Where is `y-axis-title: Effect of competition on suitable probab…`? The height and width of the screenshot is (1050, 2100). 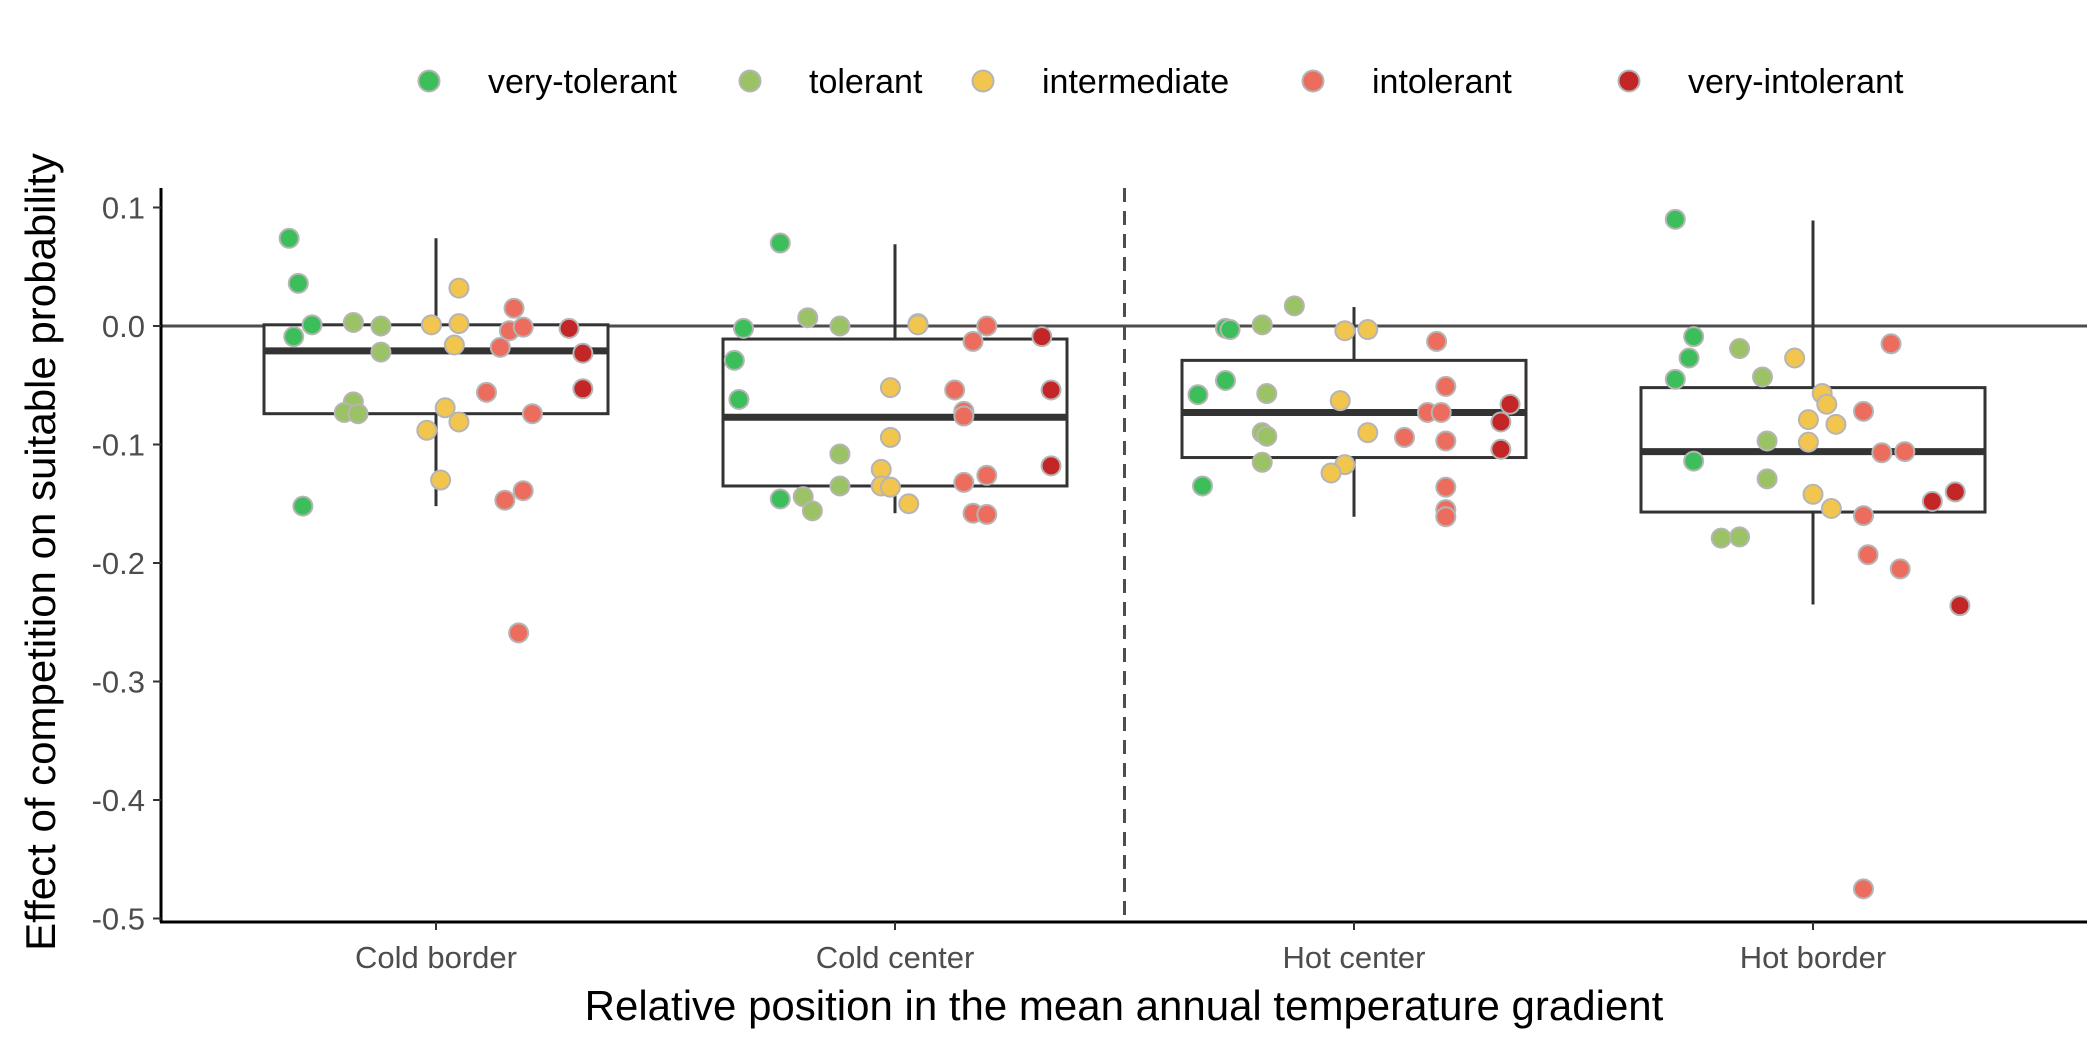
y-axis-title: Effect of competition on suitable probab… is located at coordinates (40, 552).